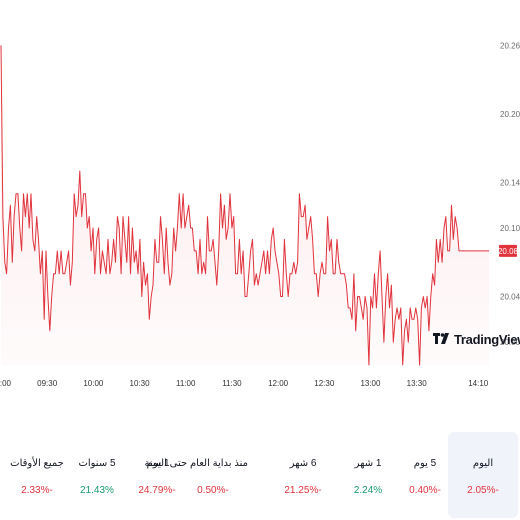 The height and width of the screenshot is (520, 520). What do you see at coordinates (278, 383) in the screenshot?
I see `x-axis-tick-label: 12:00` at bounding box center [278, 383].